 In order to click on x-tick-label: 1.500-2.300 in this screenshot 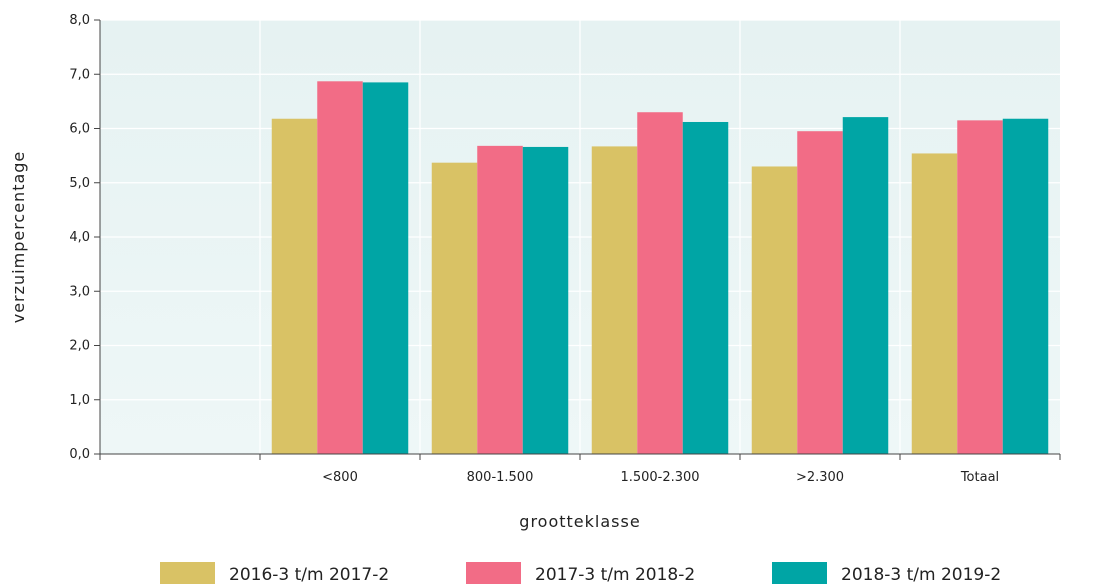, I will do `click(659, 477)`.